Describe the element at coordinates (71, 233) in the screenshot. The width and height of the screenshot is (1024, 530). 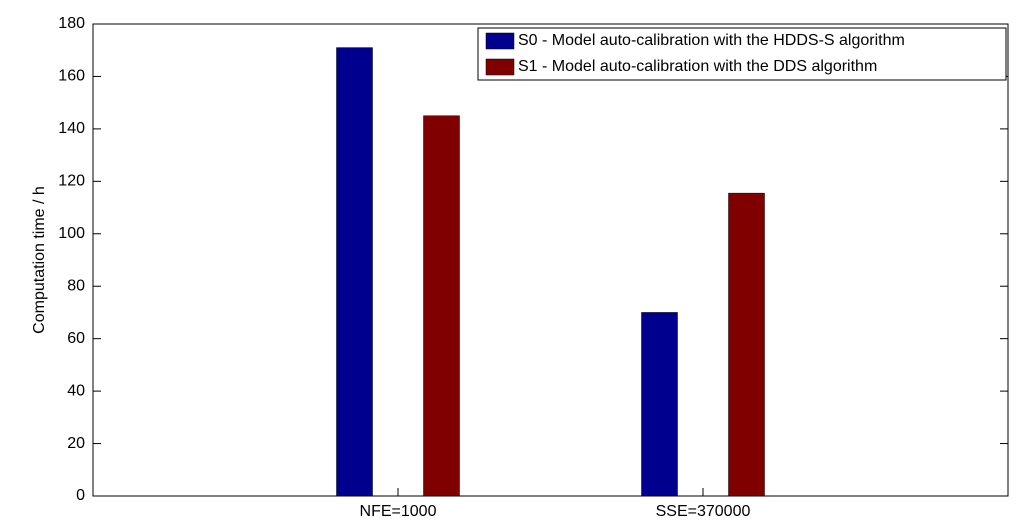
I see `y-tick-label: 100` at that location.